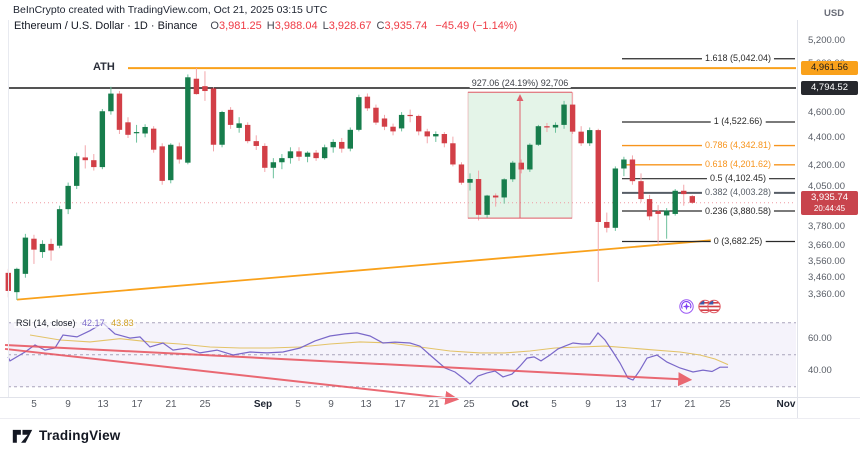 This screenshot has width=860, height=451. I want to click on rsi-ma-line, so click(379, 350).